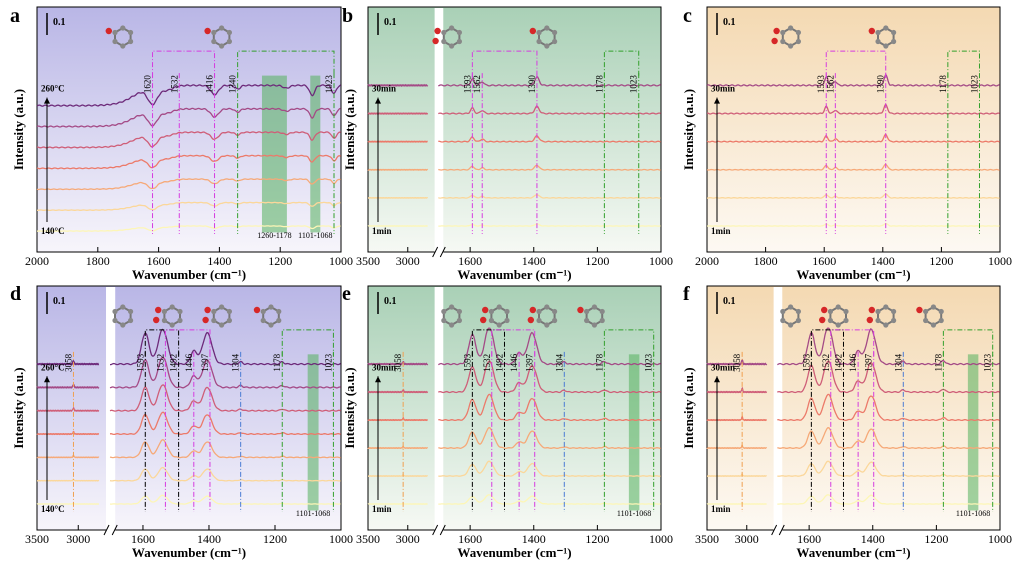  Describe the element at coordinates (37, 539) in the screenshot. I see `x-tick-label: 3500` at that location.